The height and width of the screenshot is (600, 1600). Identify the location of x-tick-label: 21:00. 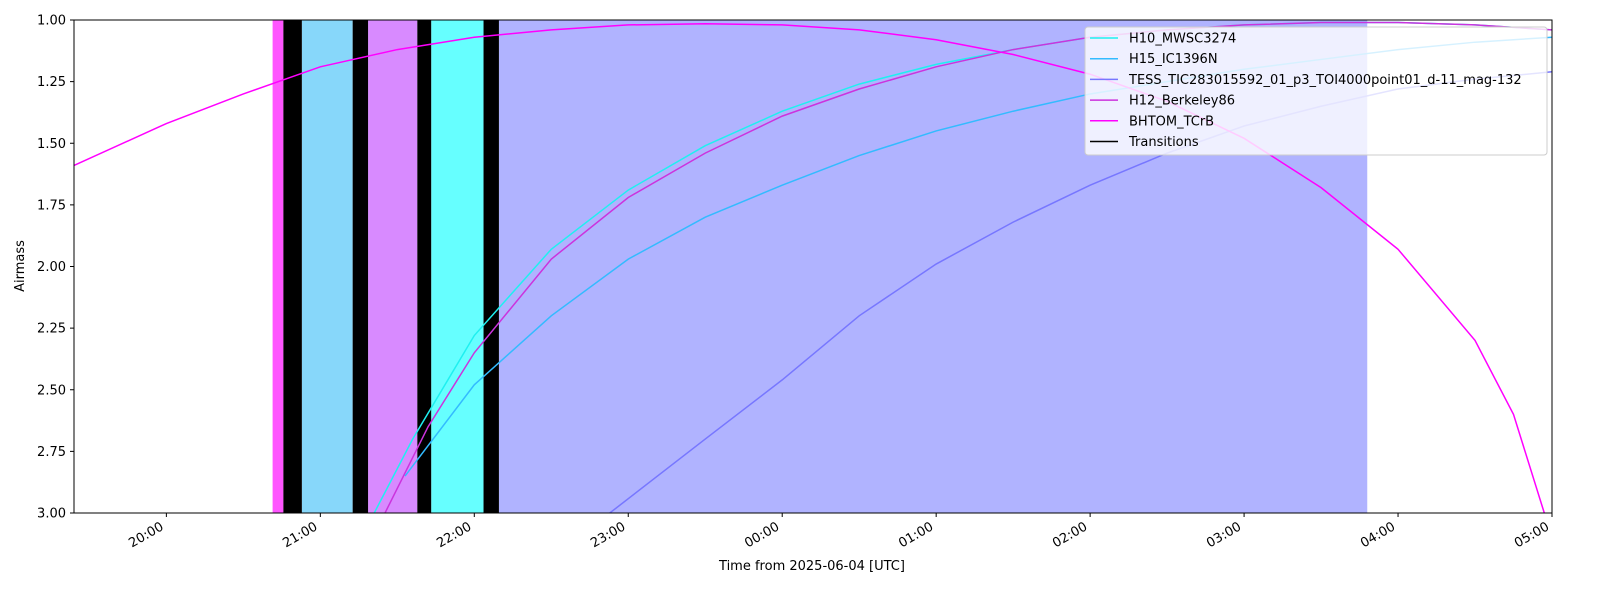
(300, 535).